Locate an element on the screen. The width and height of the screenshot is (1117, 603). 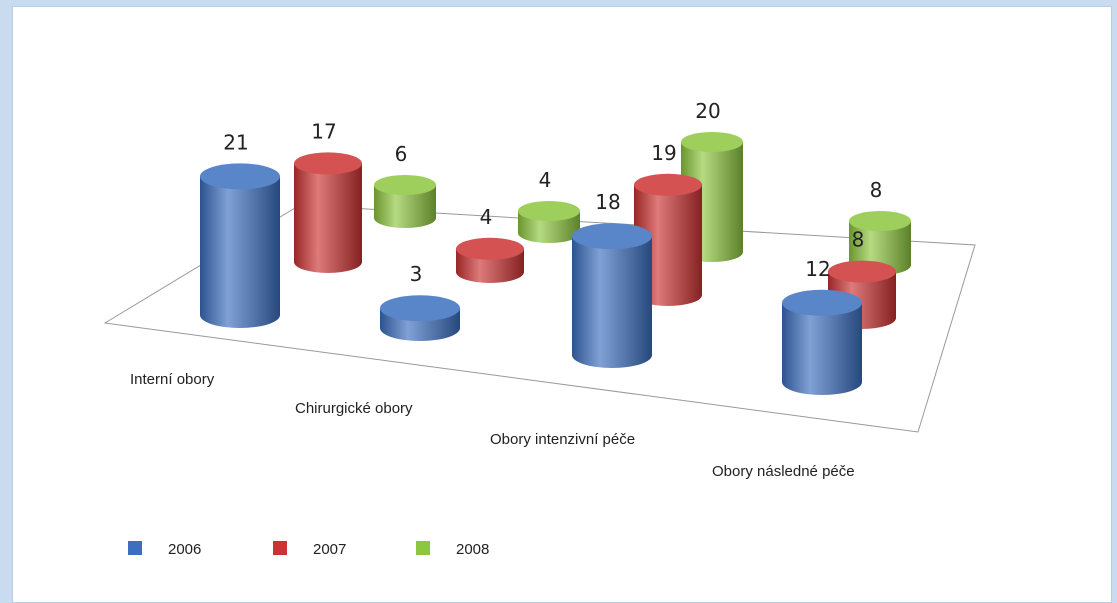
data-label: 6 is located at coordinates (401, 154).